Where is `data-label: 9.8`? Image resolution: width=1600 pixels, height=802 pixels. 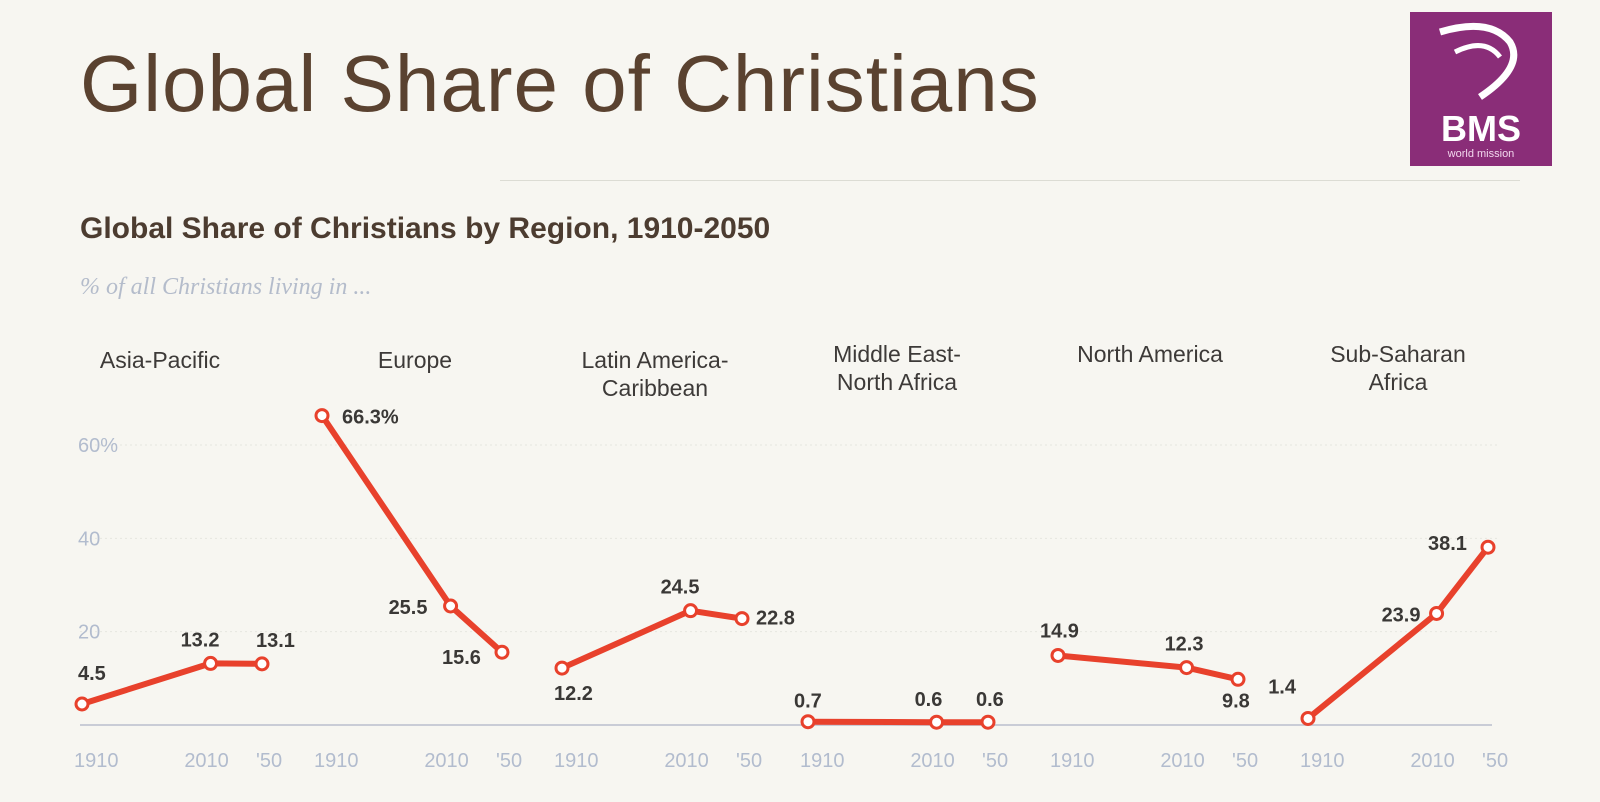
data-label: 9.8 is located at coordinates (1236, 701).